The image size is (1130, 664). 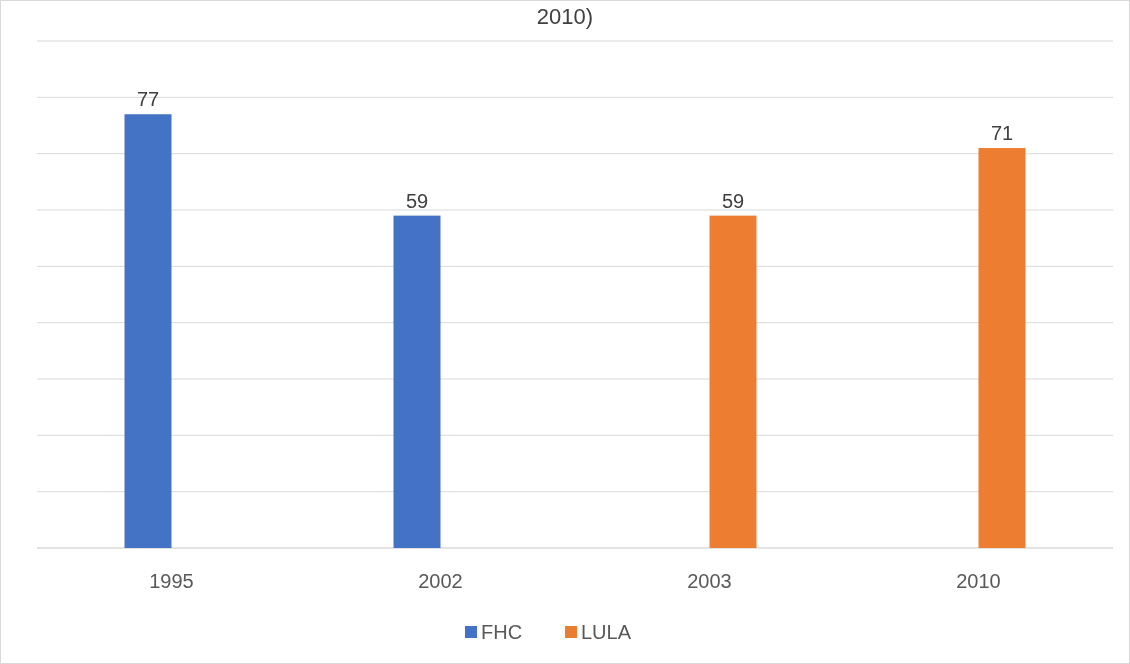 I want to click on x-tick-label: 2010, so click(x=978, y=581).